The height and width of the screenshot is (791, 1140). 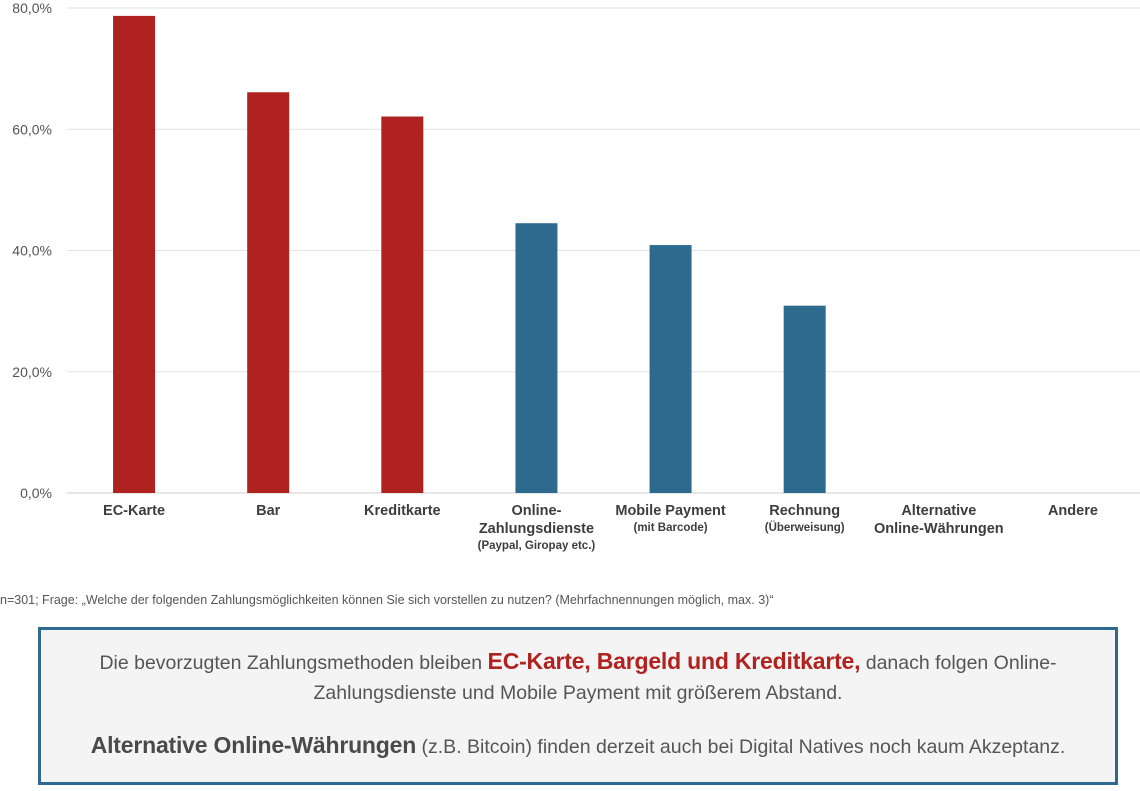 What do you see at coordinates (32, 372) in the screenshot?
I see `y-tick-label: 20,0%` at bounding box center [32, 372].